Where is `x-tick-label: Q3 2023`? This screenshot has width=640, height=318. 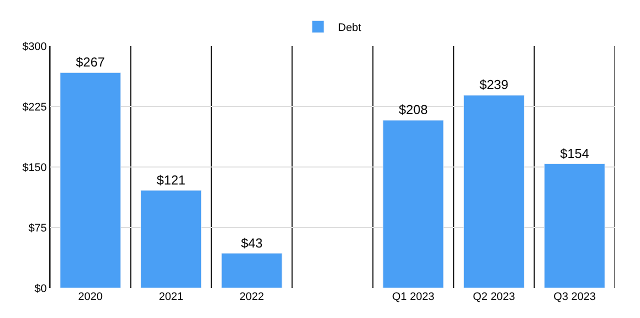
x-tick-label: Q3 2023 is located at coordinates (575, 297).